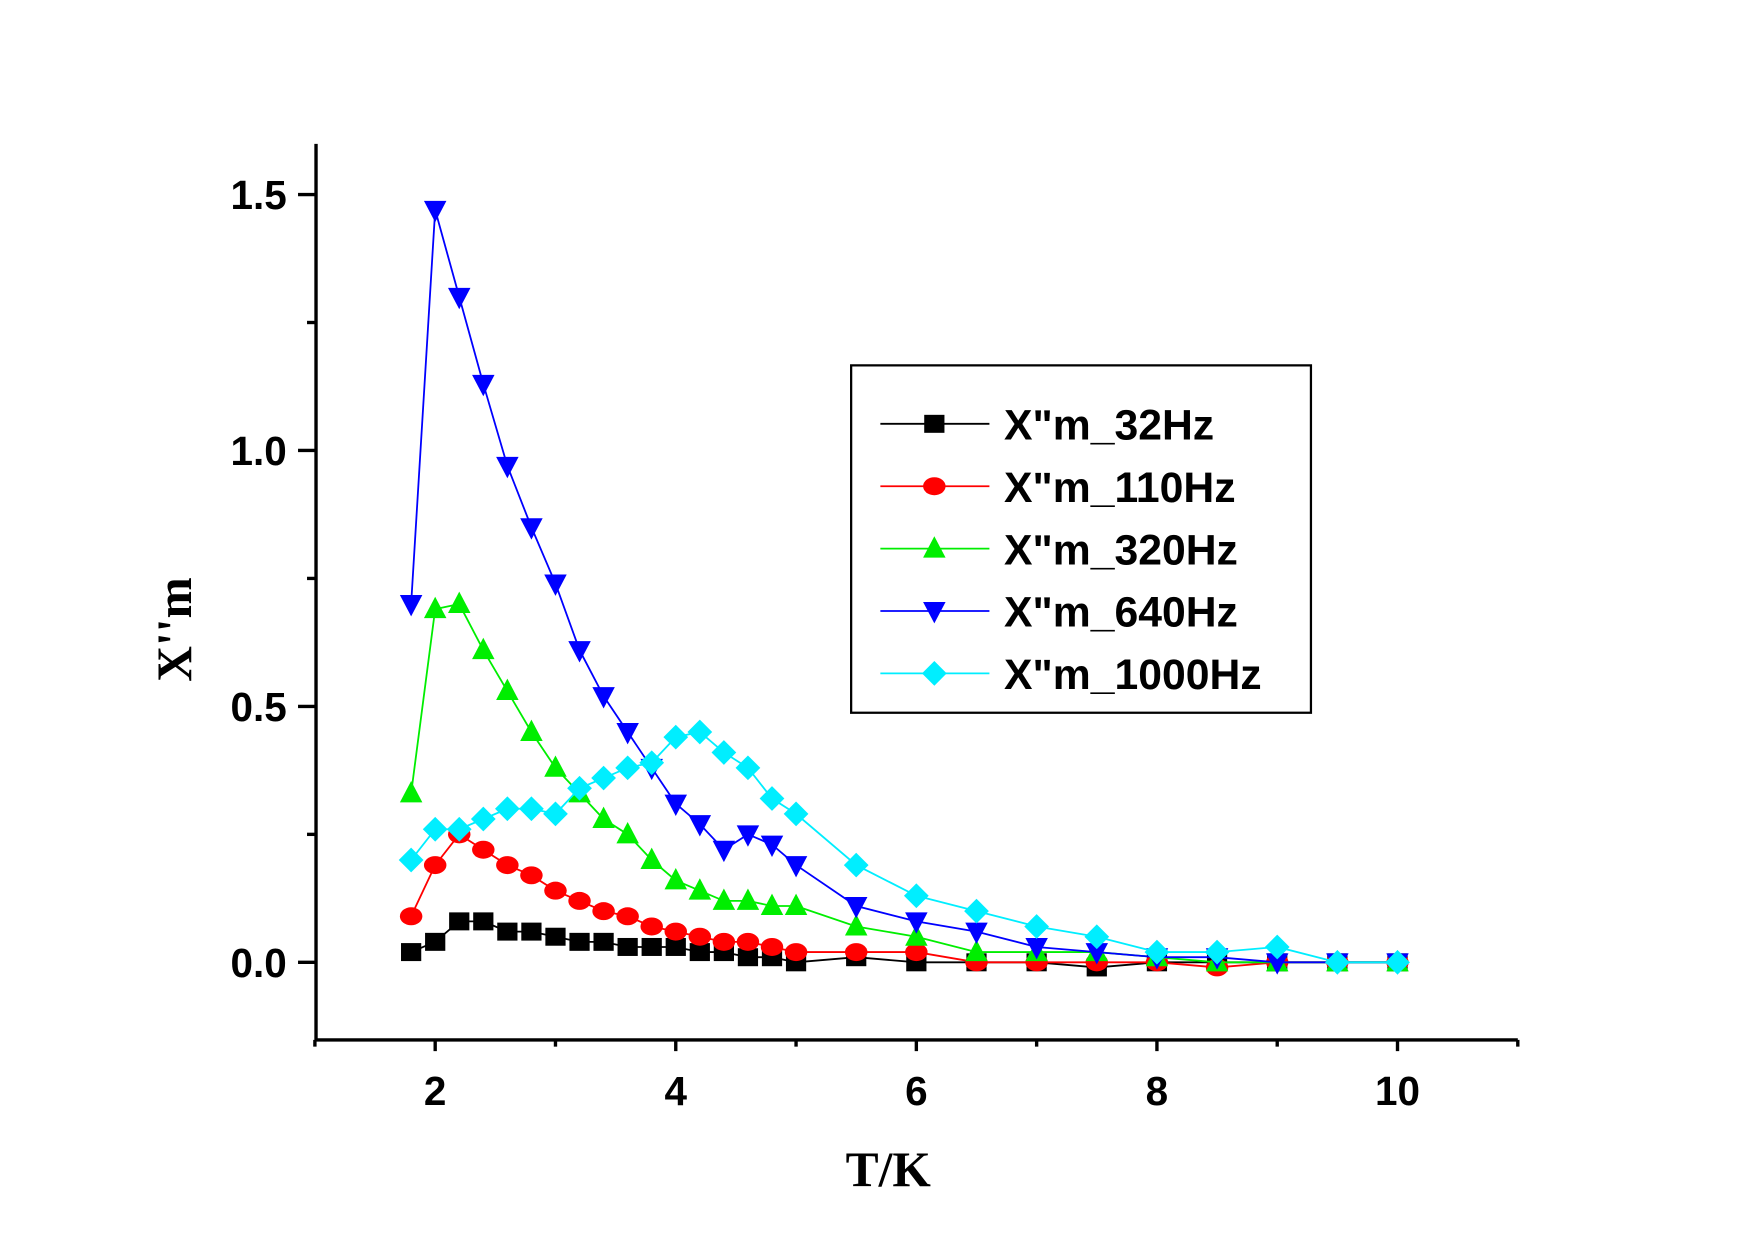  What do you see at coordinates (174, 629) in the screenshot?
I see `y-axis-title: X''m` at bounding box center [174, 629].